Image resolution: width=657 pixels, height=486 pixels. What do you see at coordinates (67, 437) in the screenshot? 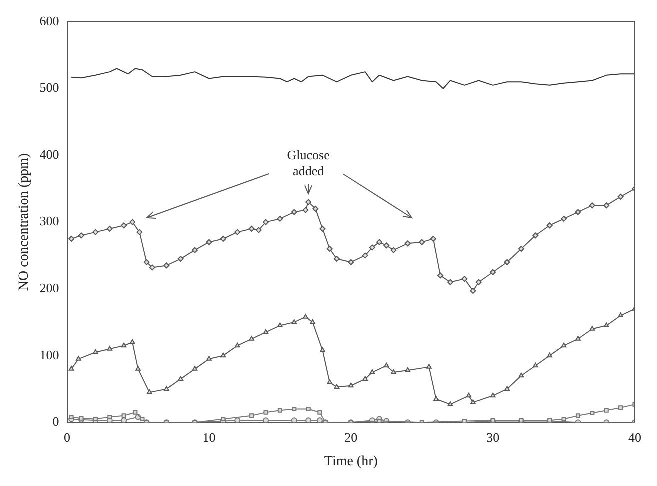
I see `x-tick-label: 0` at bounding box center [67, 437].